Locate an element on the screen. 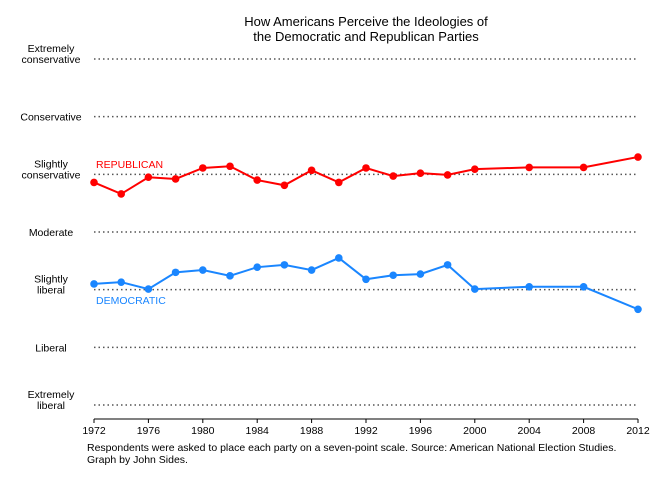 This screenshot has height=481, width=660. series-label: DEMOCRATIC is located at coordinates (131, 301).